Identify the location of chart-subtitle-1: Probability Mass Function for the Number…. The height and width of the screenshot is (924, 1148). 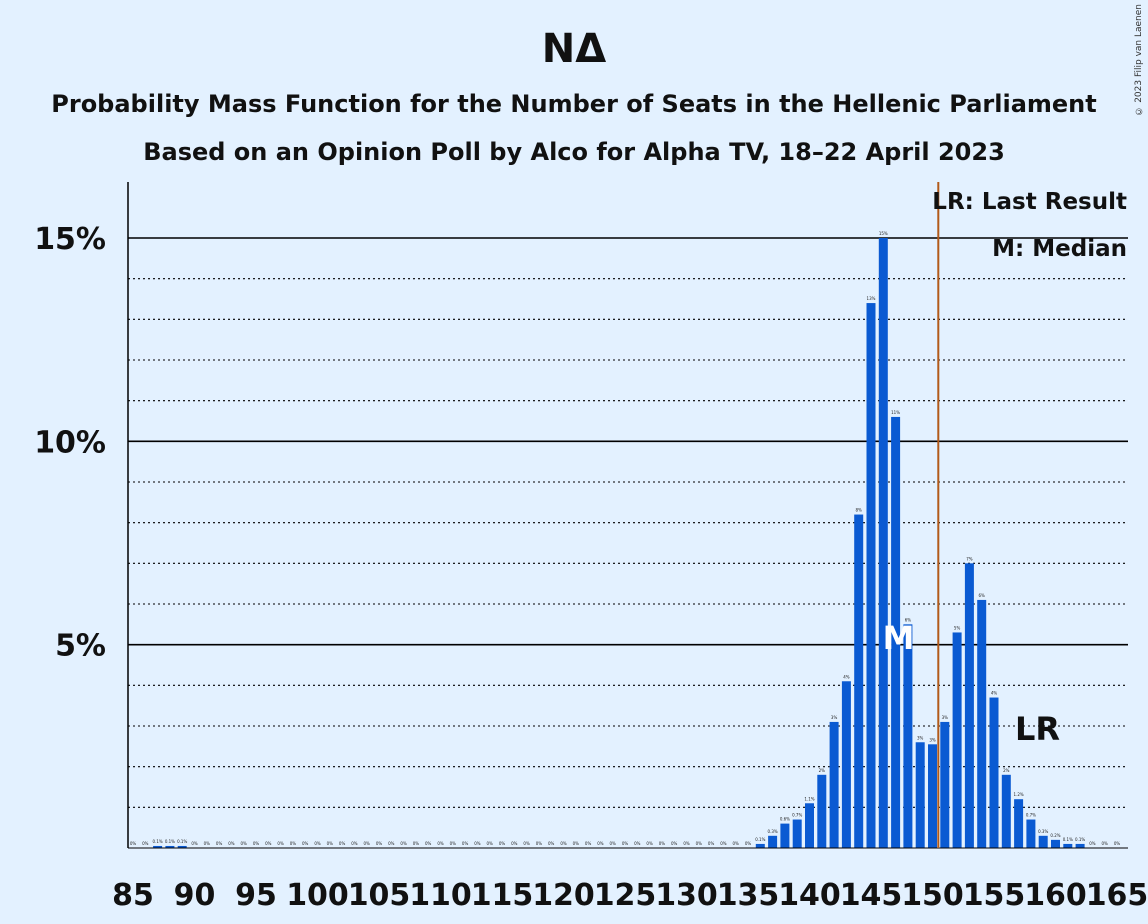
(574, 104).